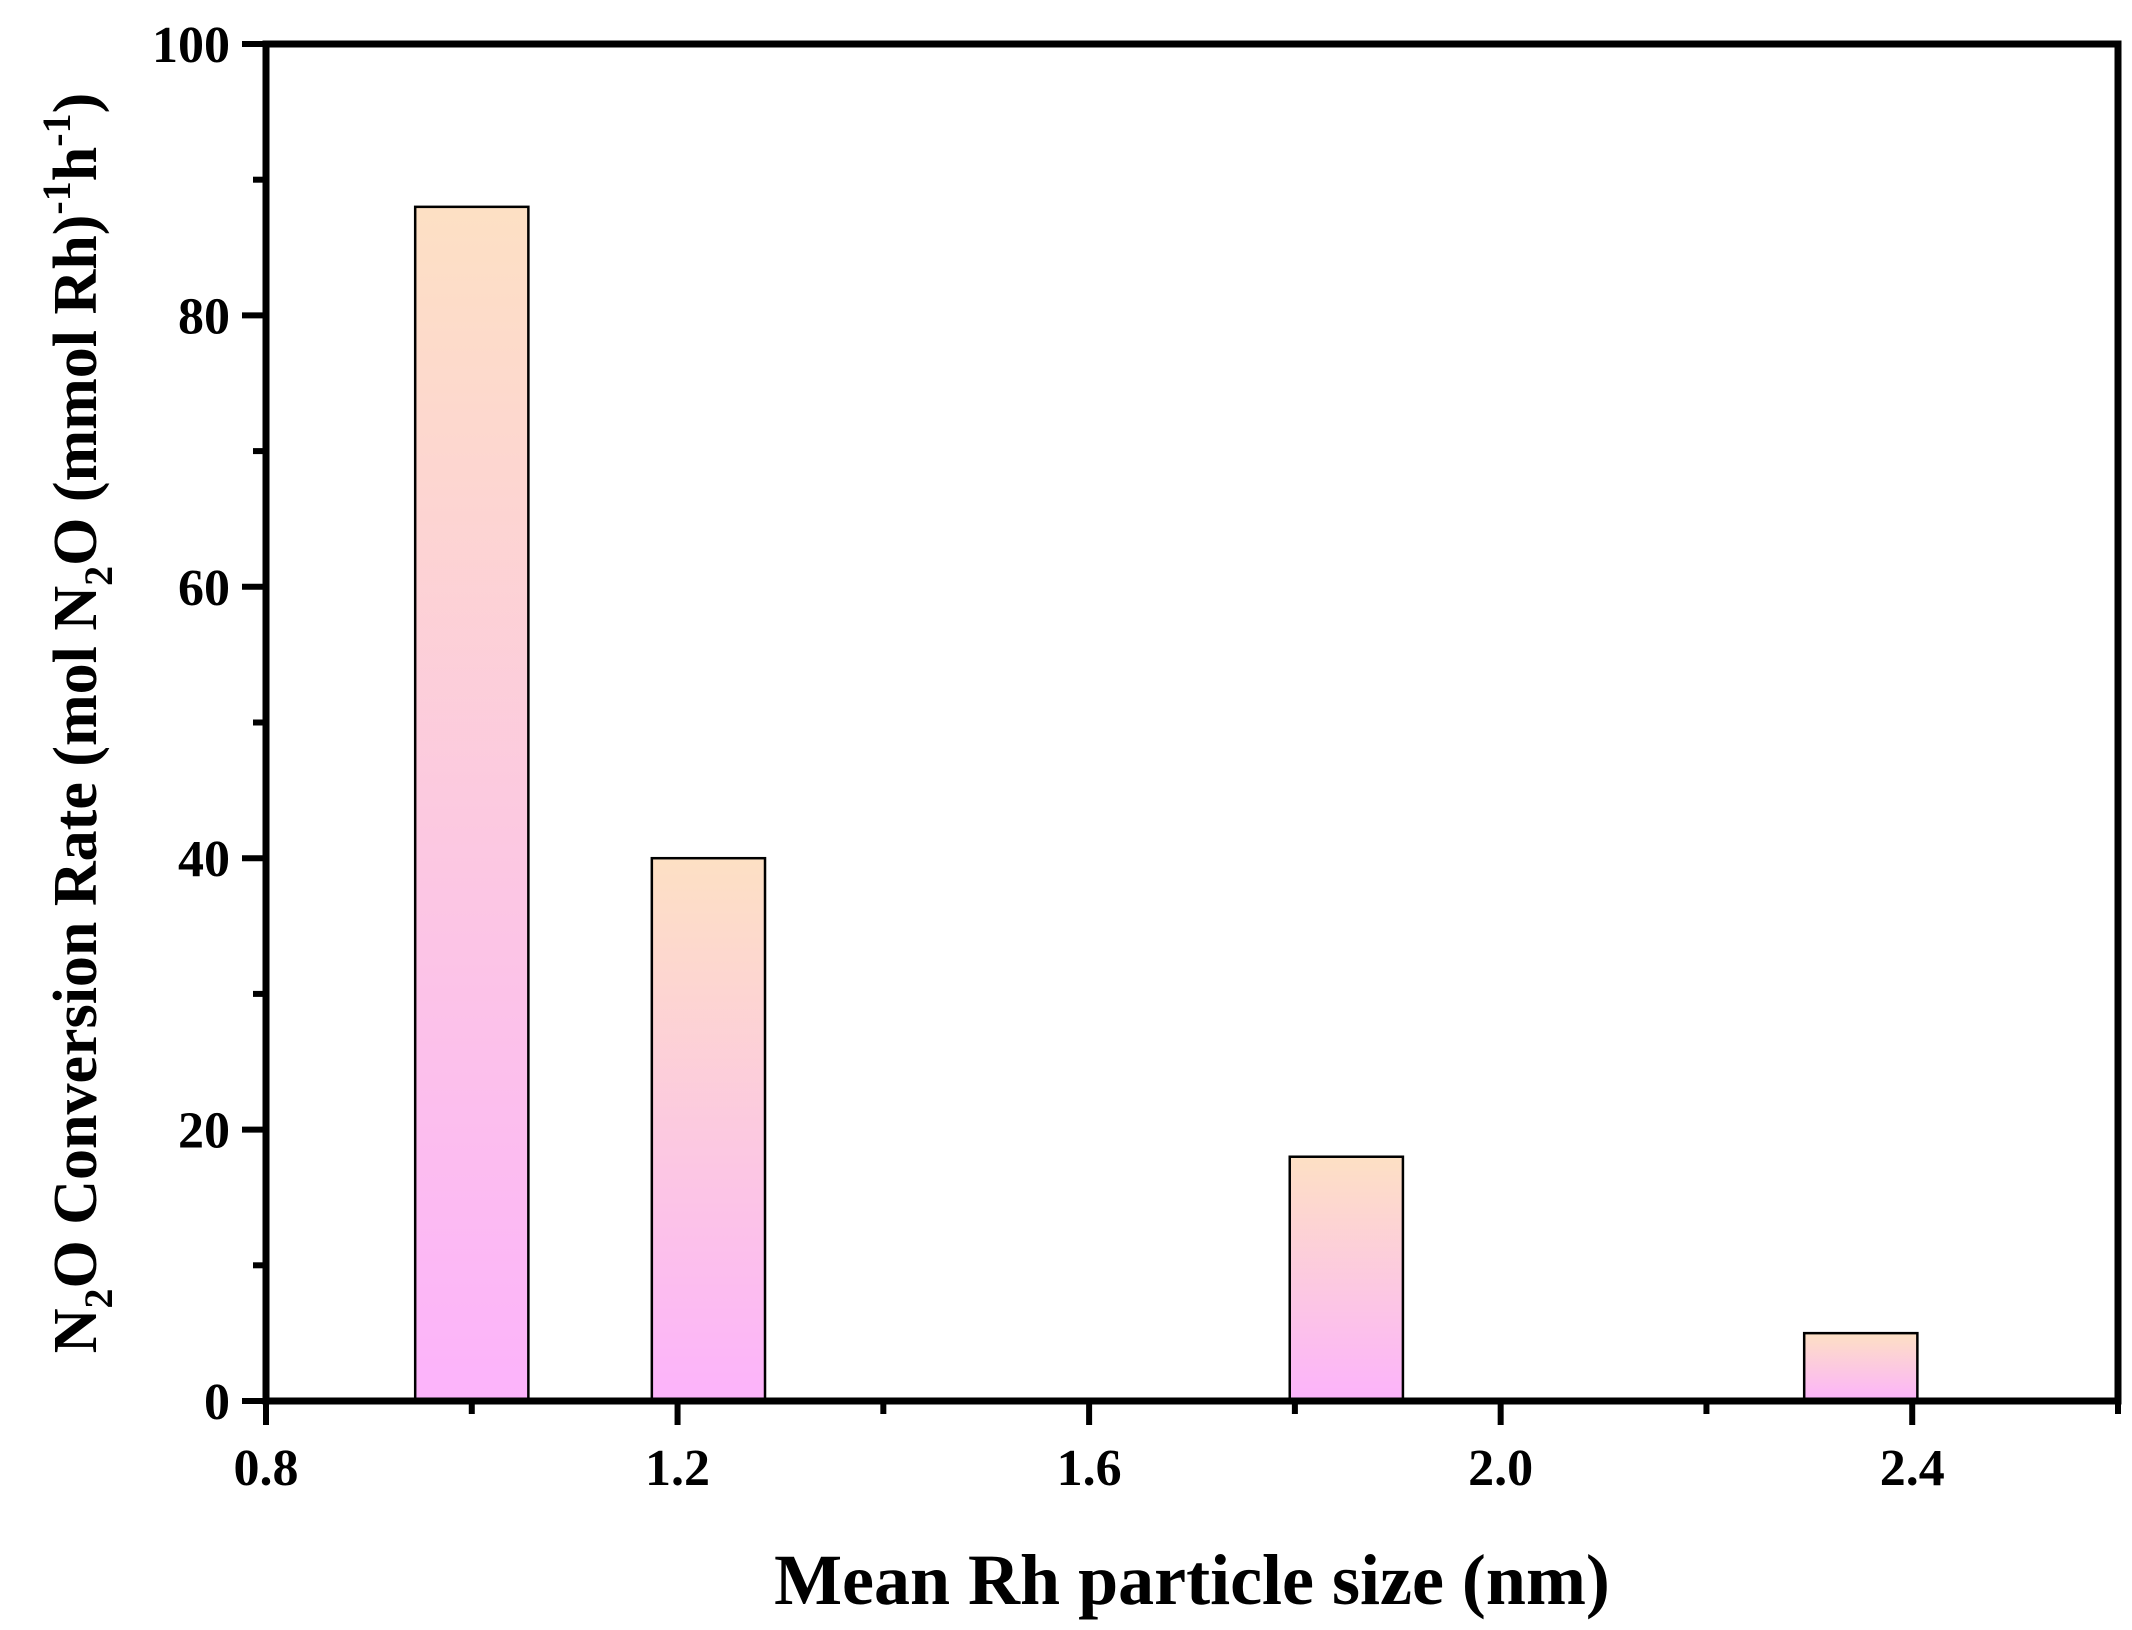  What do you see at coordinates (1912, 1468) in the screenshot?
I see `x-tick-label-4: 2.4` at bounding box center [1912, 1468].